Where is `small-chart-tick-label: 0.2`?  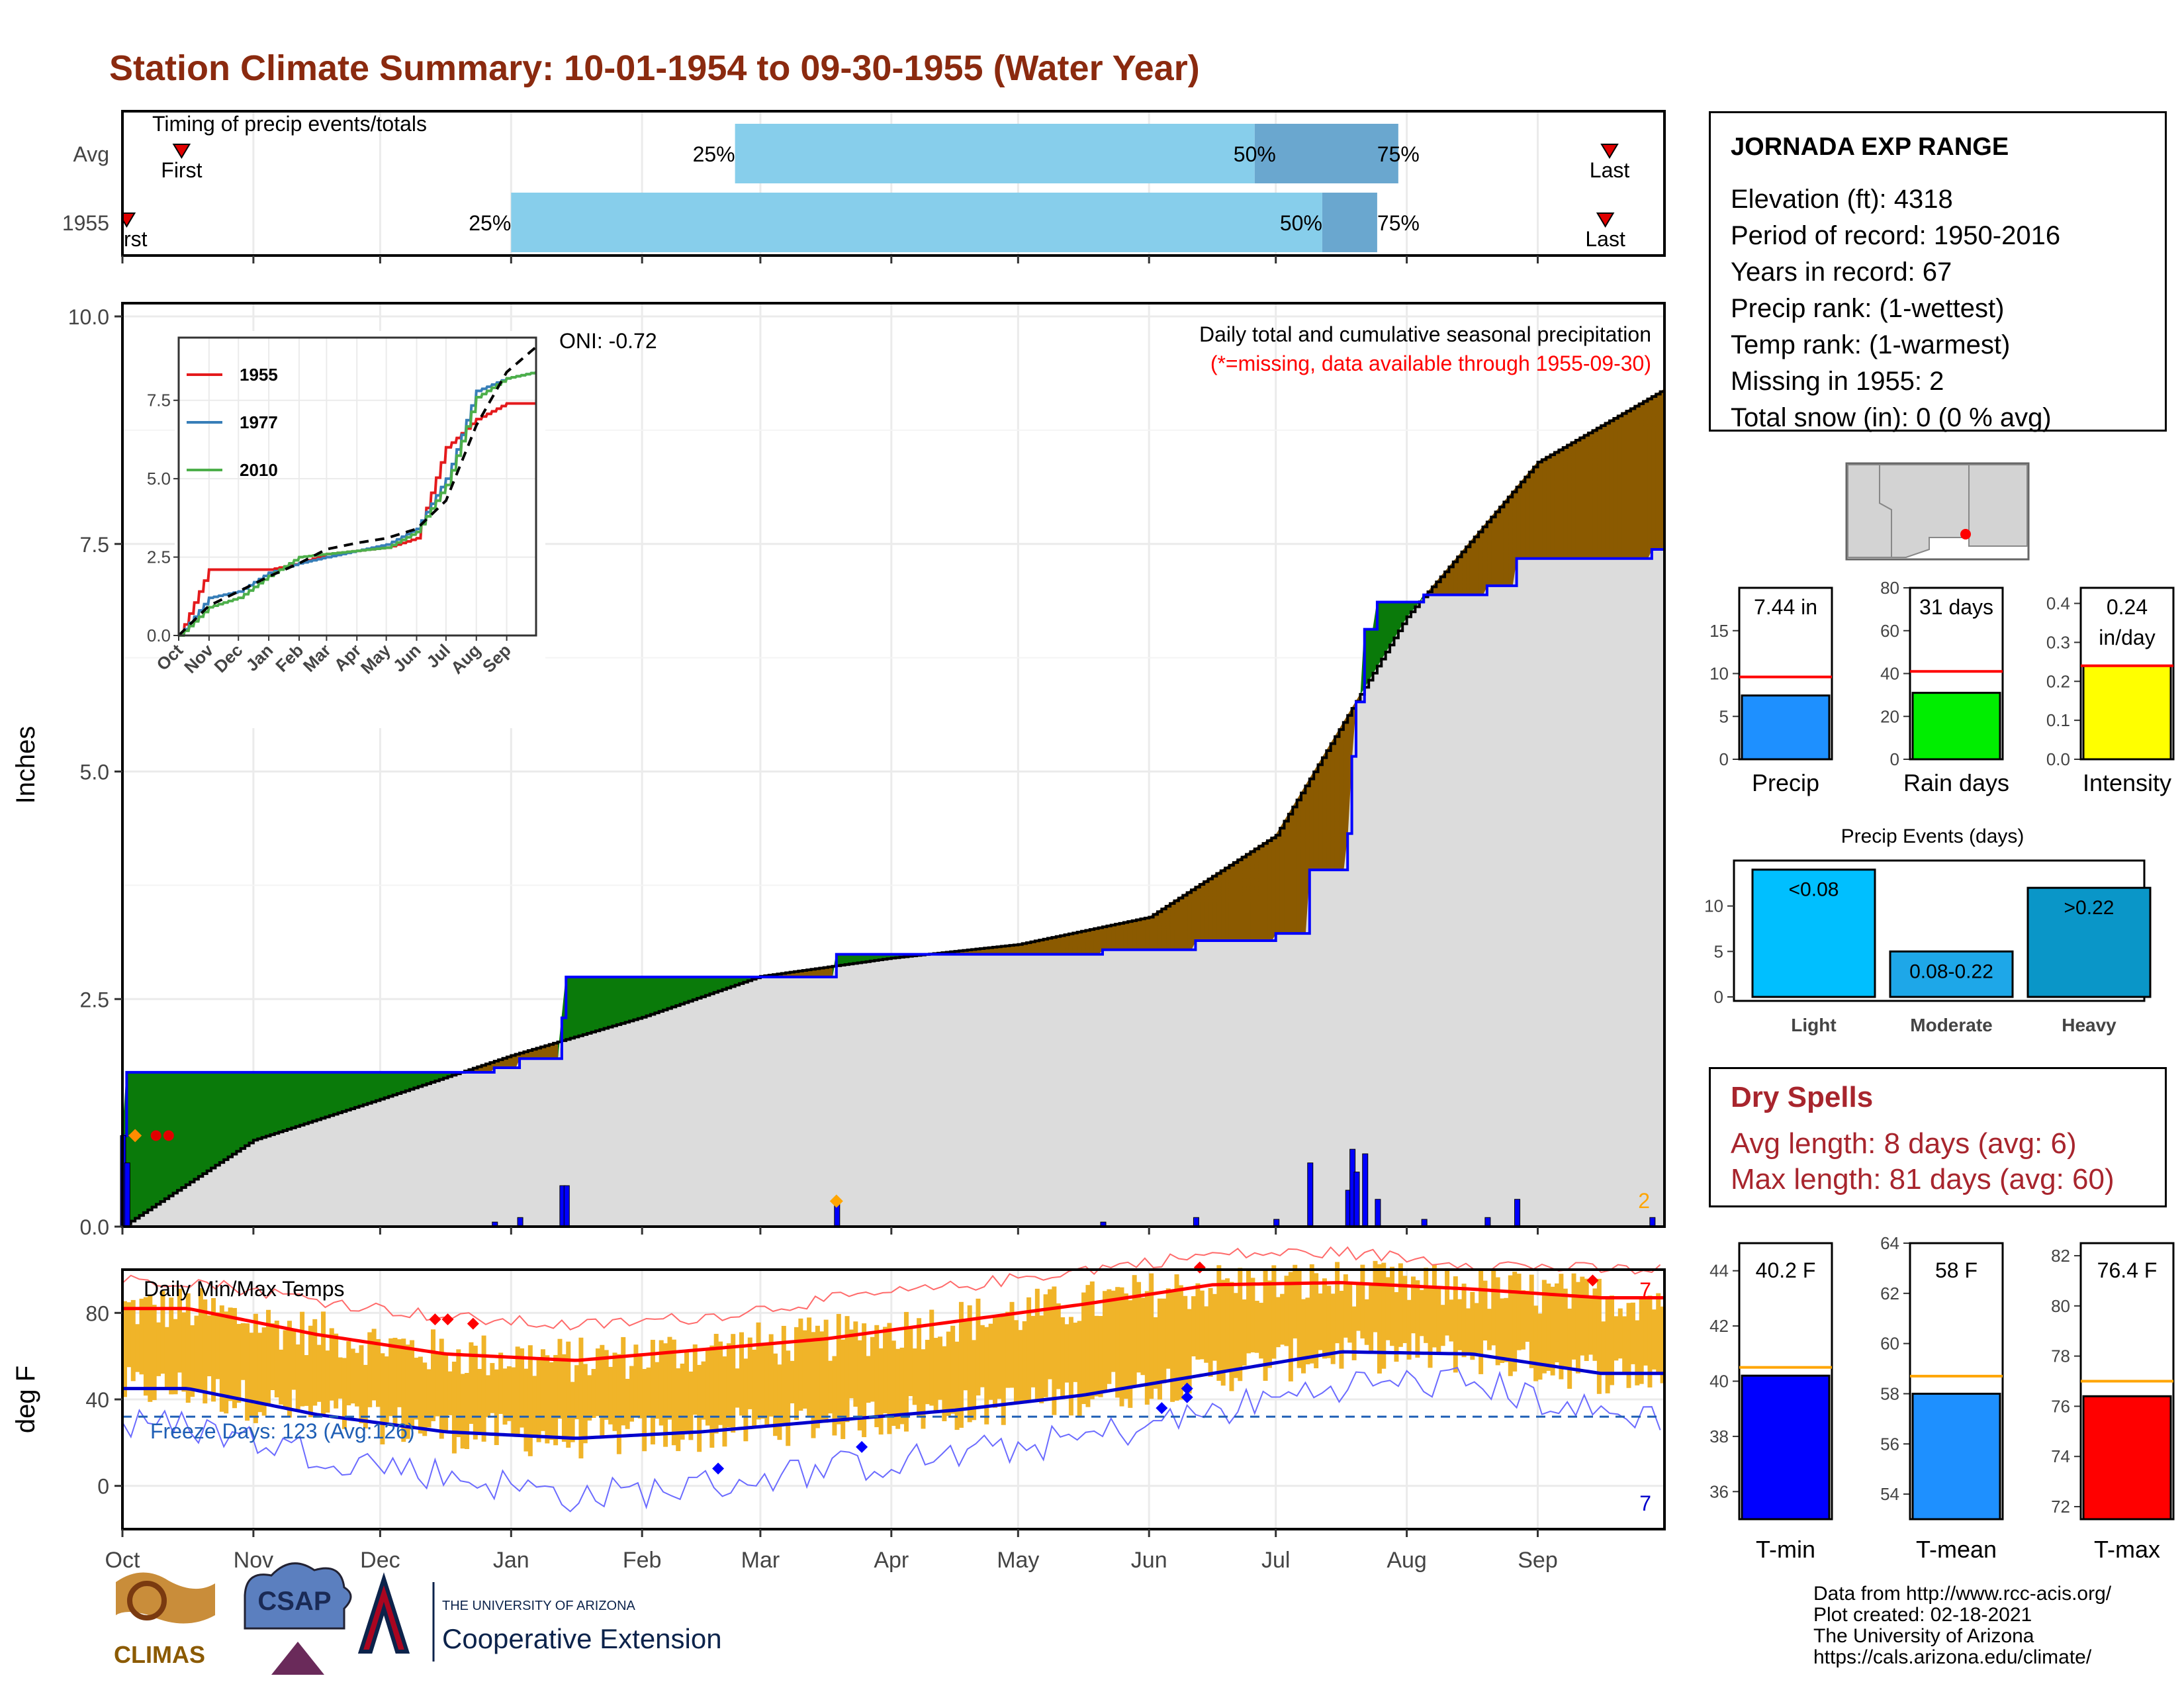 small-chart-tick-label: 0.2 is located at coordinates (2058, 681).